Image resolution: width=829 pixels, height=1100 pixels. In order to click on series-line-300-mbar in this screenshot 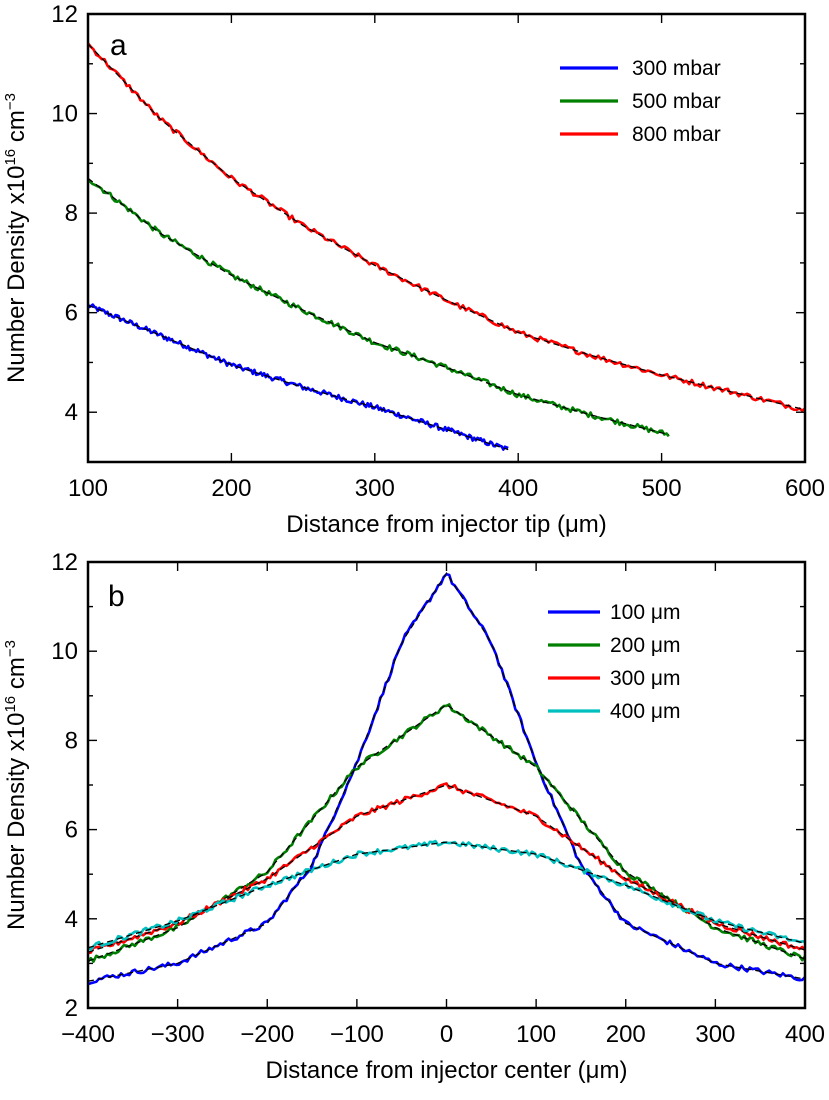, I will do `click(298, 377)`.